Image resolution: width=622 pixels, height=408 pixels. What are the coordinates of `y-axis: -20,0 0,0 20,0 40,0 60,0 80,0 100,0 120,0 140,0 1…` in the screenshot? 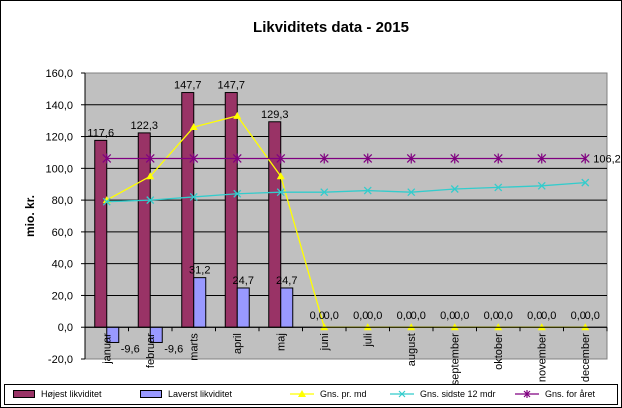 It's located at (65, 217).